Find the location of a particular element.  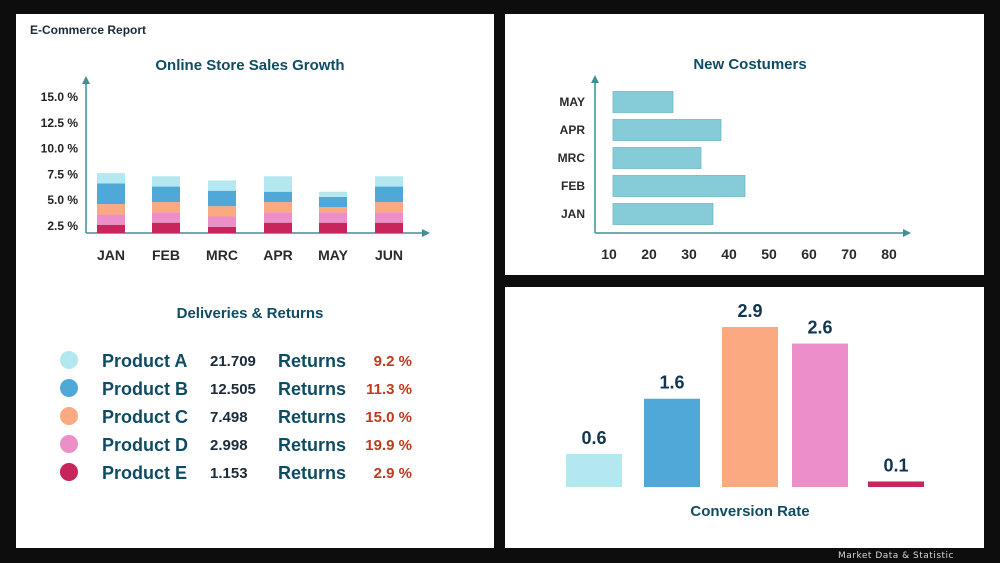

sales-y-ticks: 2.5 % 5.0 % 7.5 % 10.0 % 12.5 % 15.0 % is located at coordinates (60, 161).